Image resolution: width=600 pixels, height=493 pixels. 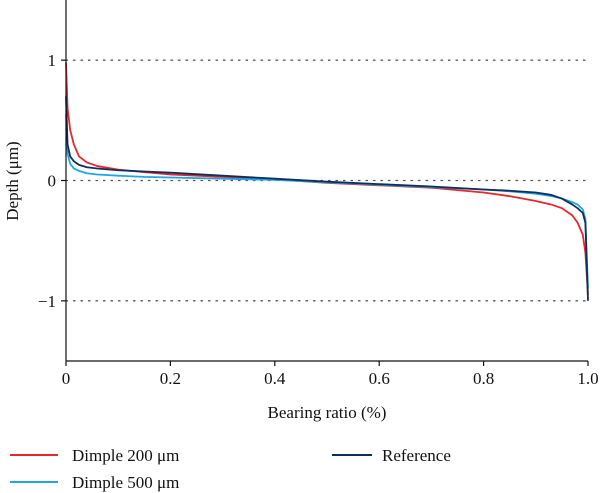 What do you see at coordinates (379, 378) in the screenshot?
I see `x-tick-label: 0.6` at bounding box center [379, 378].